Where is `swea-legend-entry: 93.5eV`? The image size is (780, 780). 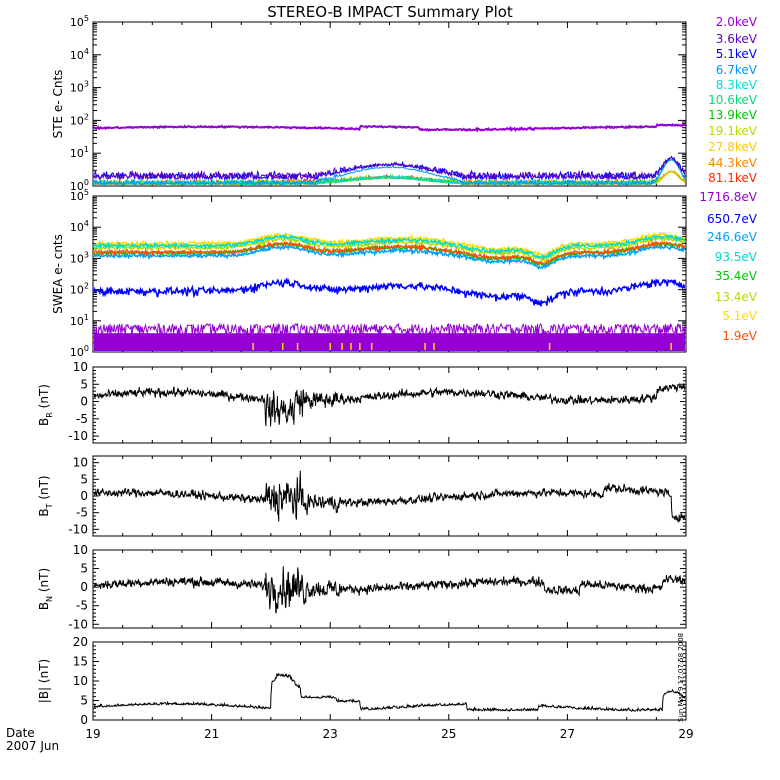
swea-legend-entry: 93.5eV is located at coordinates (736, 257).